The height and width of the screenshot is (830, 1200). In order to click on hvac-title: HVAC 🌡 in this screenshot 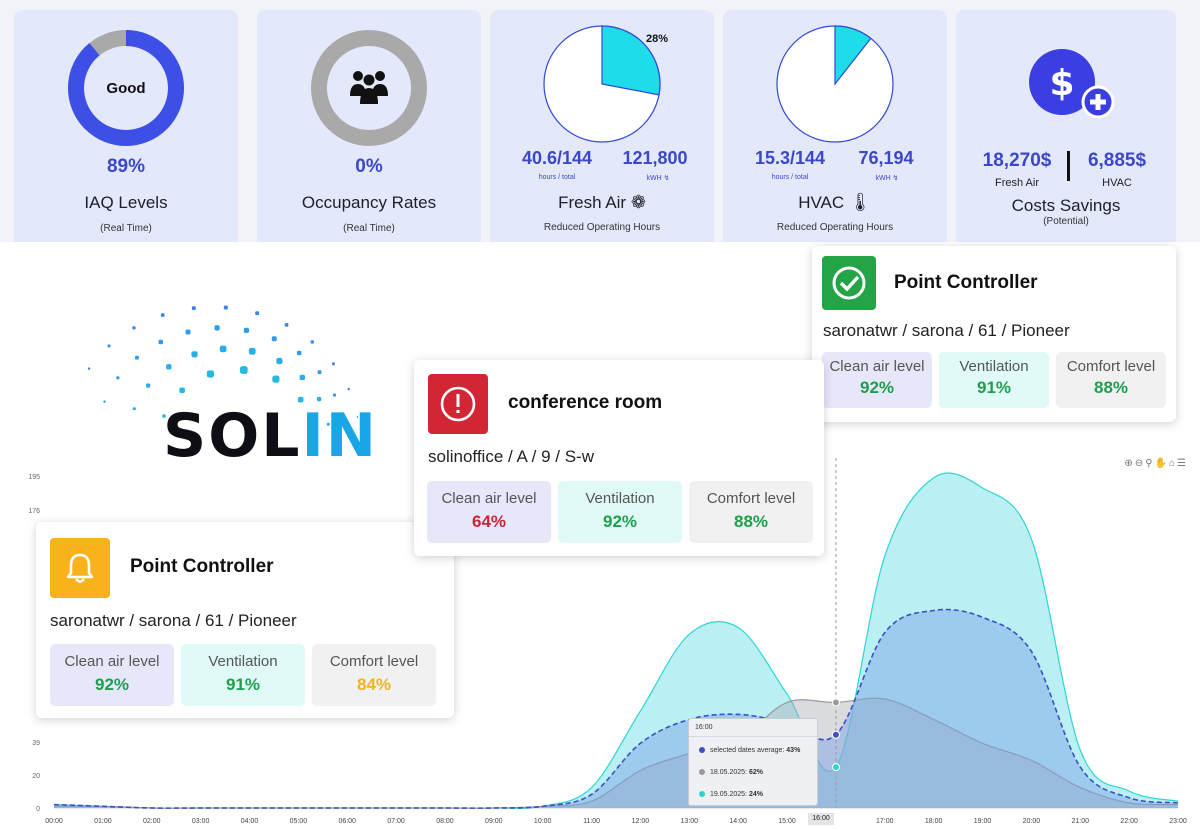, I will do `click(835, 202)`.